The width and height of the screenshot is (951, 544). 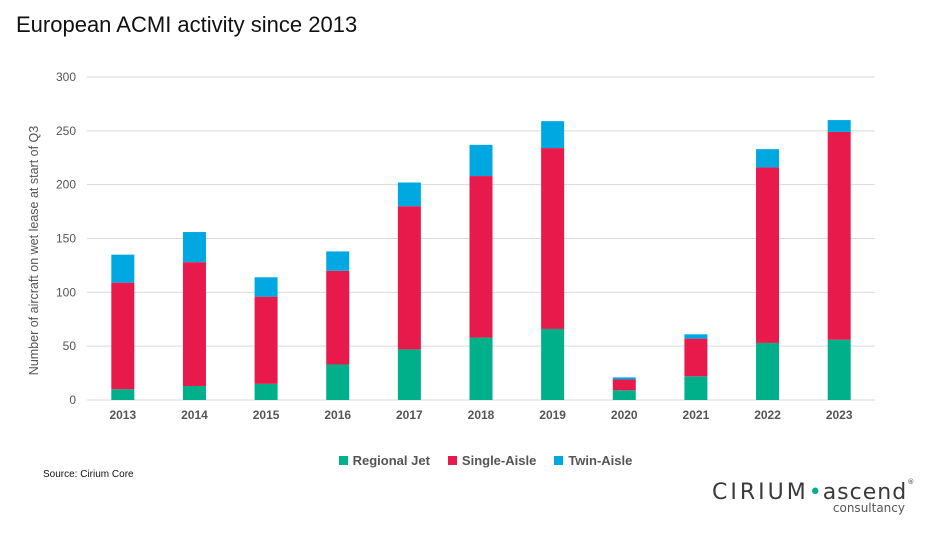 I want to click on y-tick-label: 250, so click(x=66, y=131).